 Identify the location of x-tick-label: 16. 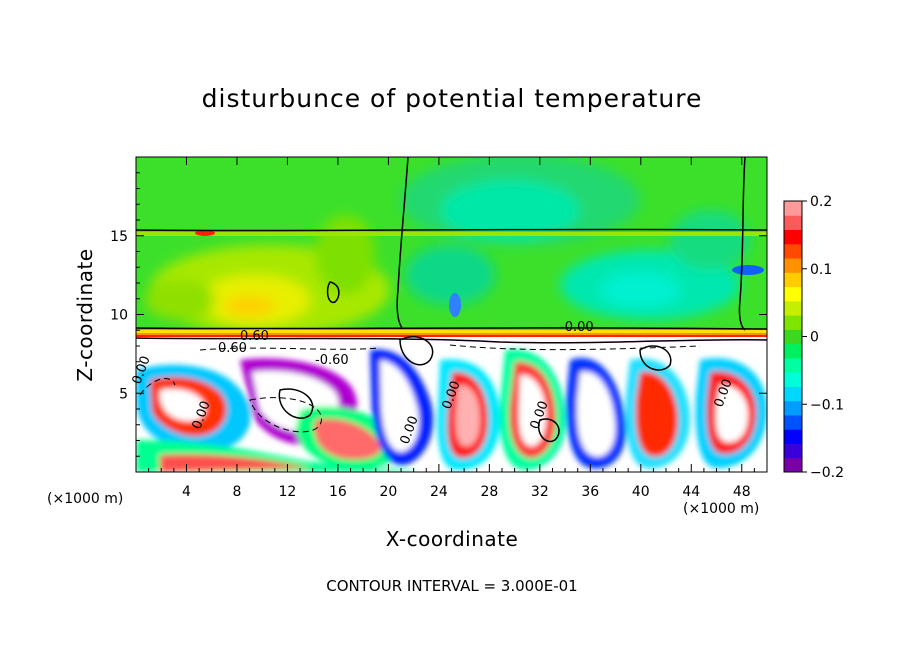
(338, 492).